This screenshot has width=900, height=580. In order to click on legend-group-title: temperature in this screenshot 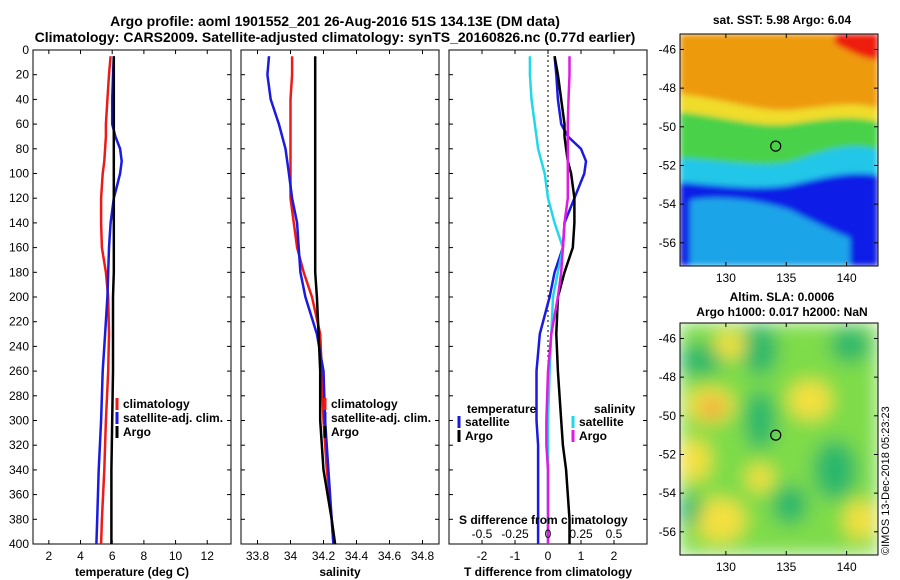, I will do `click(502, 409)`.